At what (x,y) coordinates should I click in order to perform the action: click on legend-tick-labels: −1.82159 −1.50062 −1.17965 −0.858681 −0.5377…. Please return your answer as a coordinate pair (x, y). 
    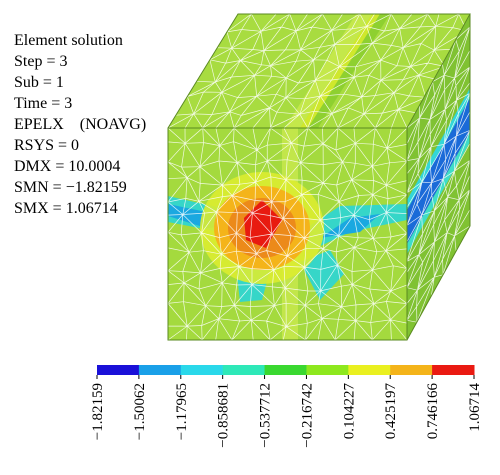
    Looking at the image, I should click on (286, 415).